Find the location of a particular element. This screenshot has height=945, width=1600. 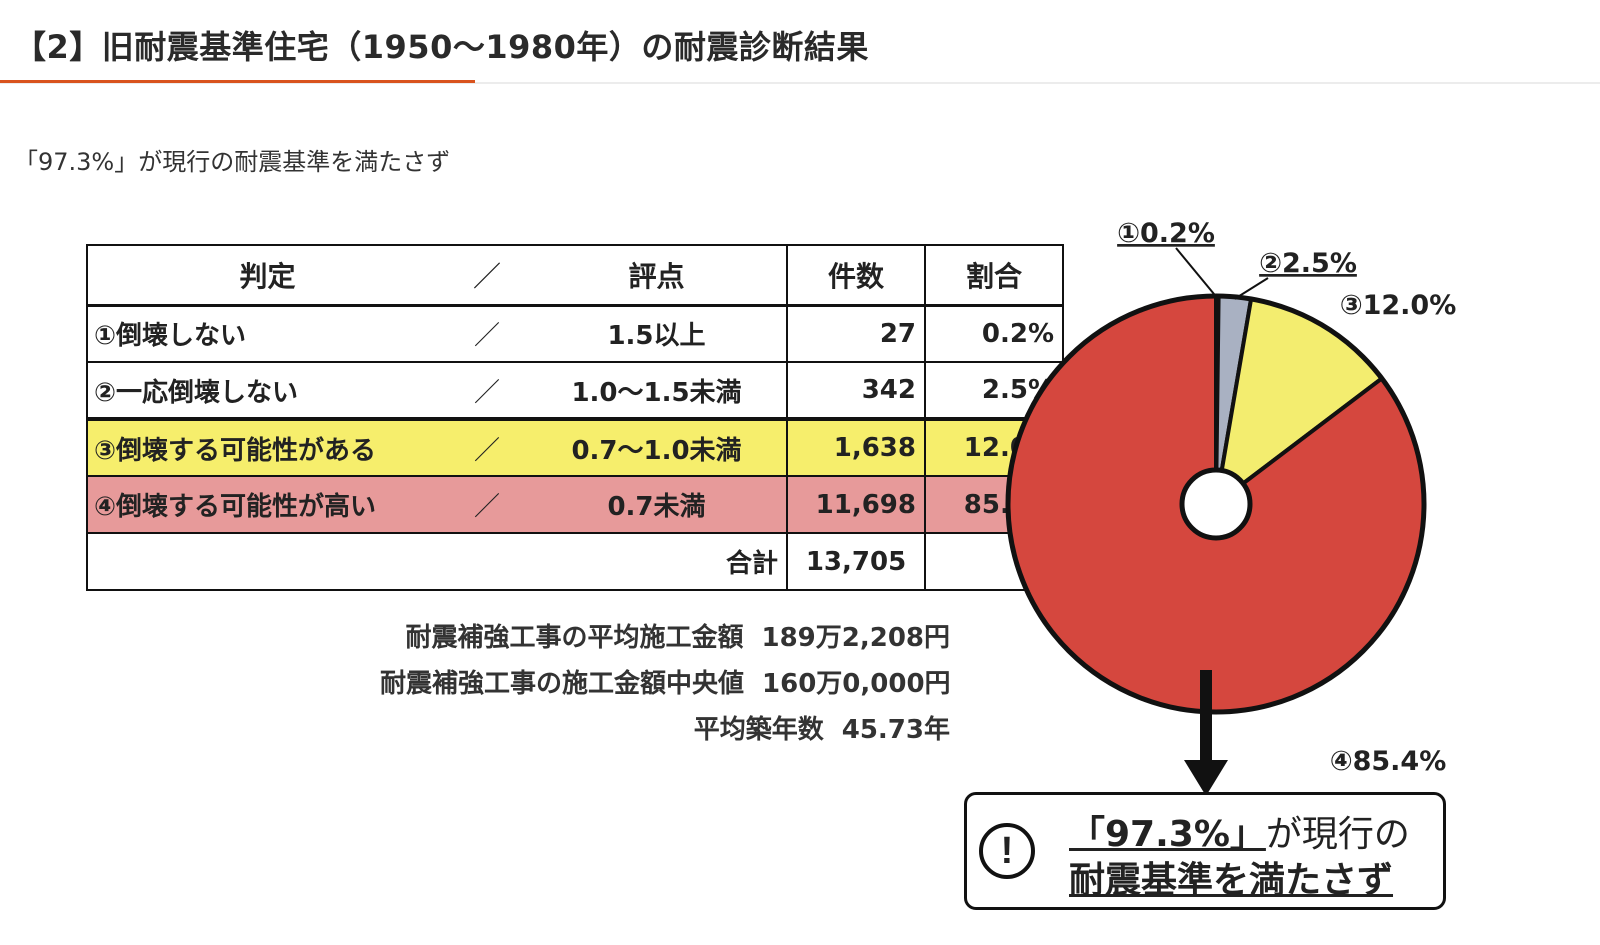

stat-line: 耐震補強工事の施工金額中央値 160万0,000円 is located at coordinates (665, 687).